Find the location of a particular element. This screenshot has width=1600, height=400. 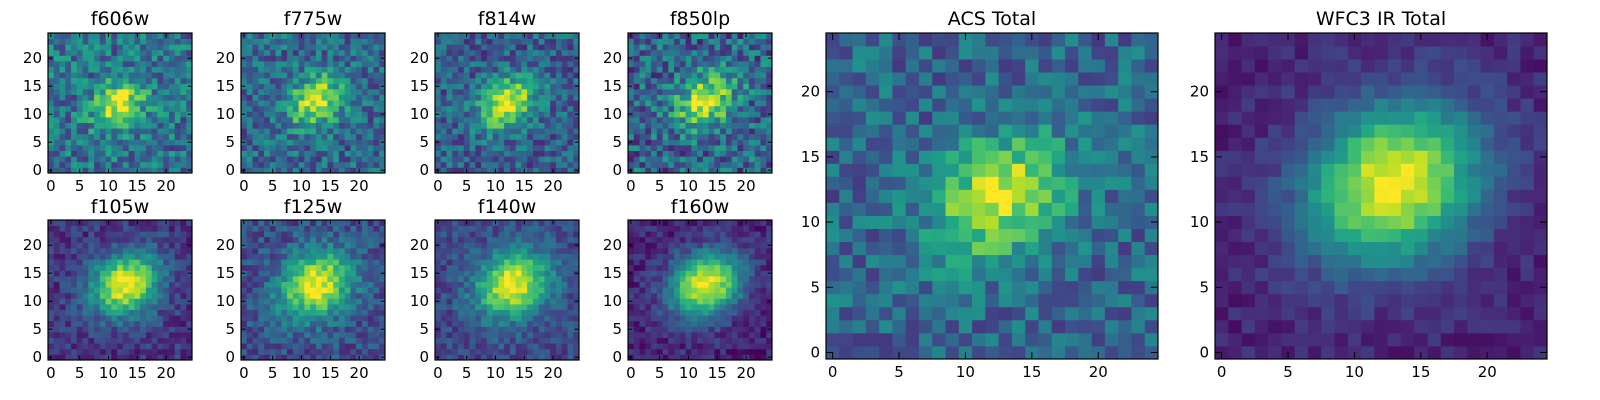

y-tick-label: 10 is located at coordinates (32, 301).